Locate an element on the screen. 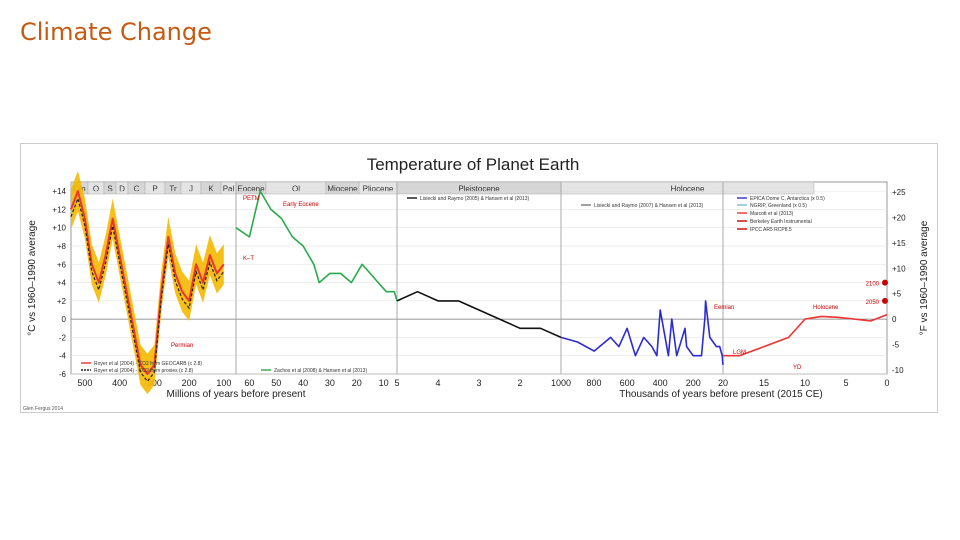 This screenshot has width=960, height=540. y-tick-right: +25 is located at coordinates (899, 192).